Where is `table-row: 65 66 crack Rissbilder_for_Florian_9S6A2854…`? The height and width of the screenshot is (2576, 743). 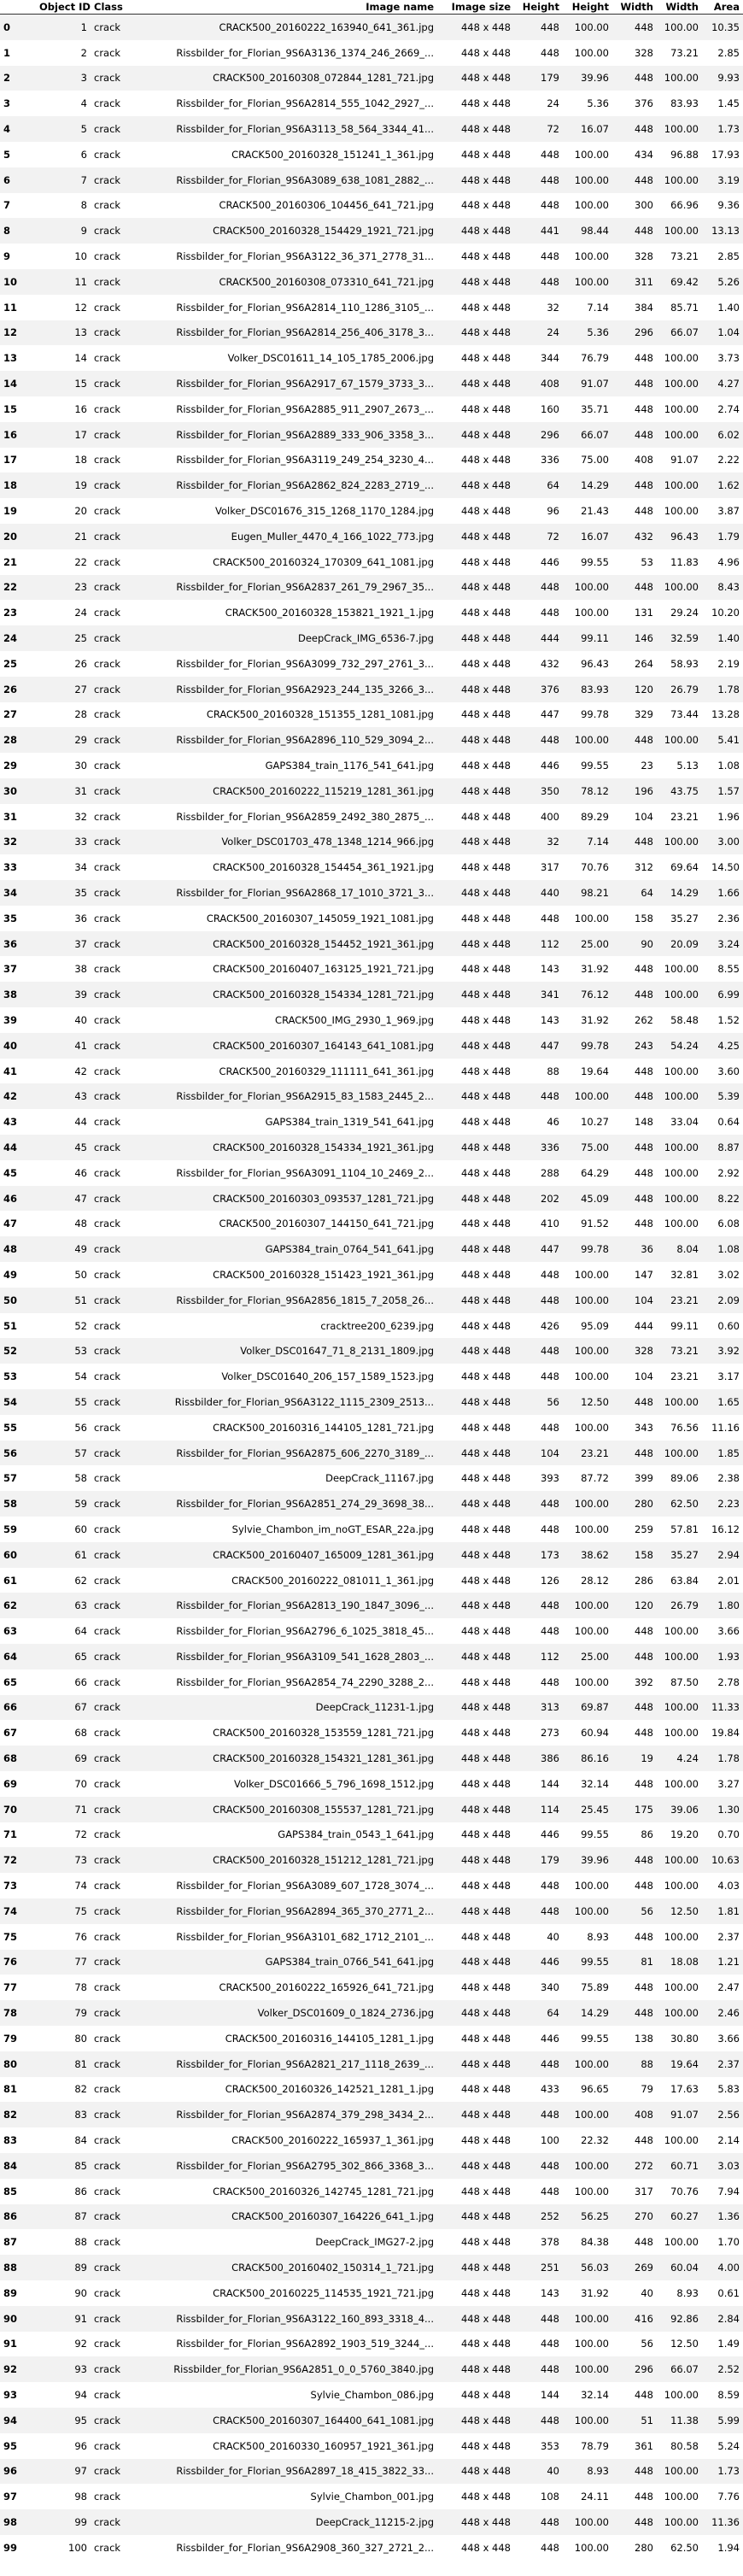 table-row: 65 66 crack Rissbilder_for_Florian_9S6A2854… is located at coordinates (372, 1682).